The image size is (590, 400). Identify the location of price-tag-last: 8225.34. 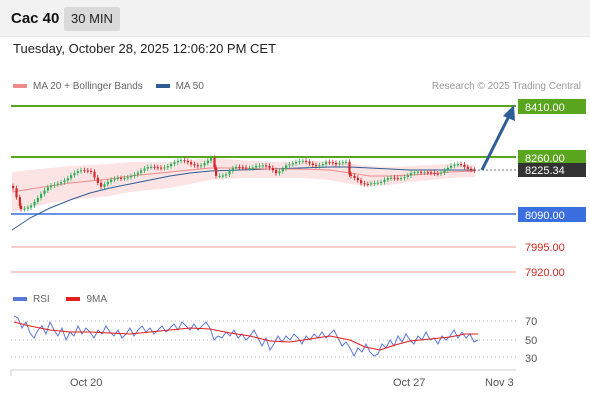
(552, 170).